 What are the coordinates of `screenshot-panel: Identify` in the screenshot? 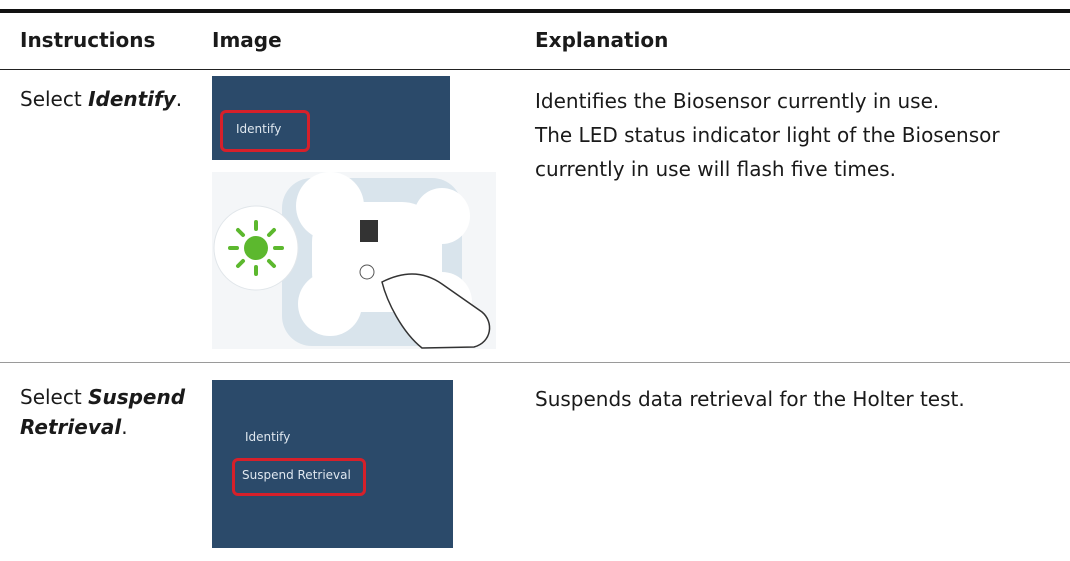 It's located at (331, 118).